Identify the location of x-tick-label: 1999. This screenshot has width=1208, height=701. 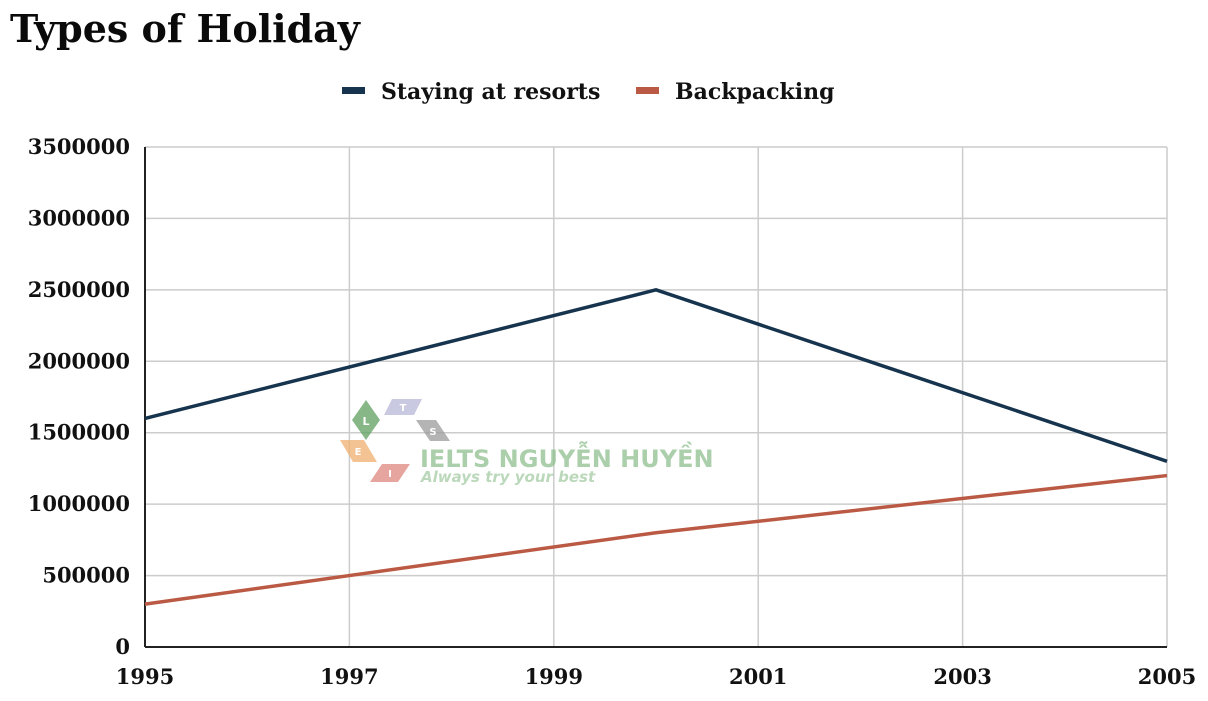
(554, 676).